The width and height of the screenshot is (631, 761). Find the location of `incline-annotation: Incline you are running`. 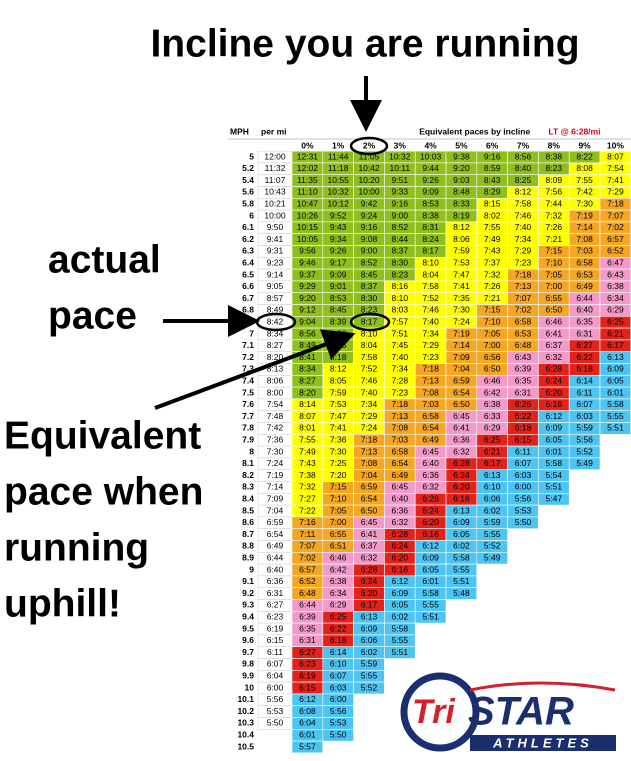

incline-annotation: Incline you are running is located at coordinates (364, 43).